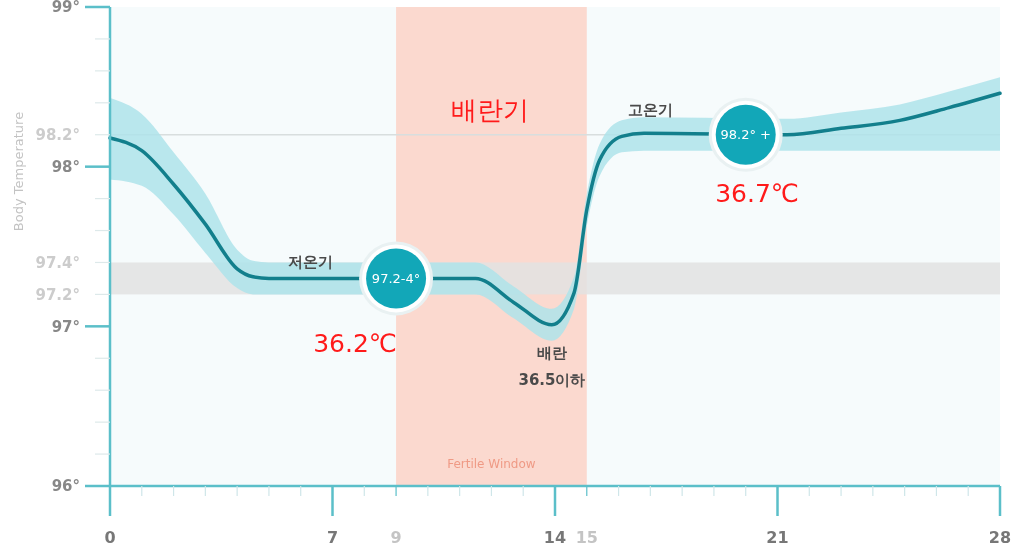 The width and height of the screenshot is (1017, 547). I want to click on x-tick-label: 15, so click(586, 537).